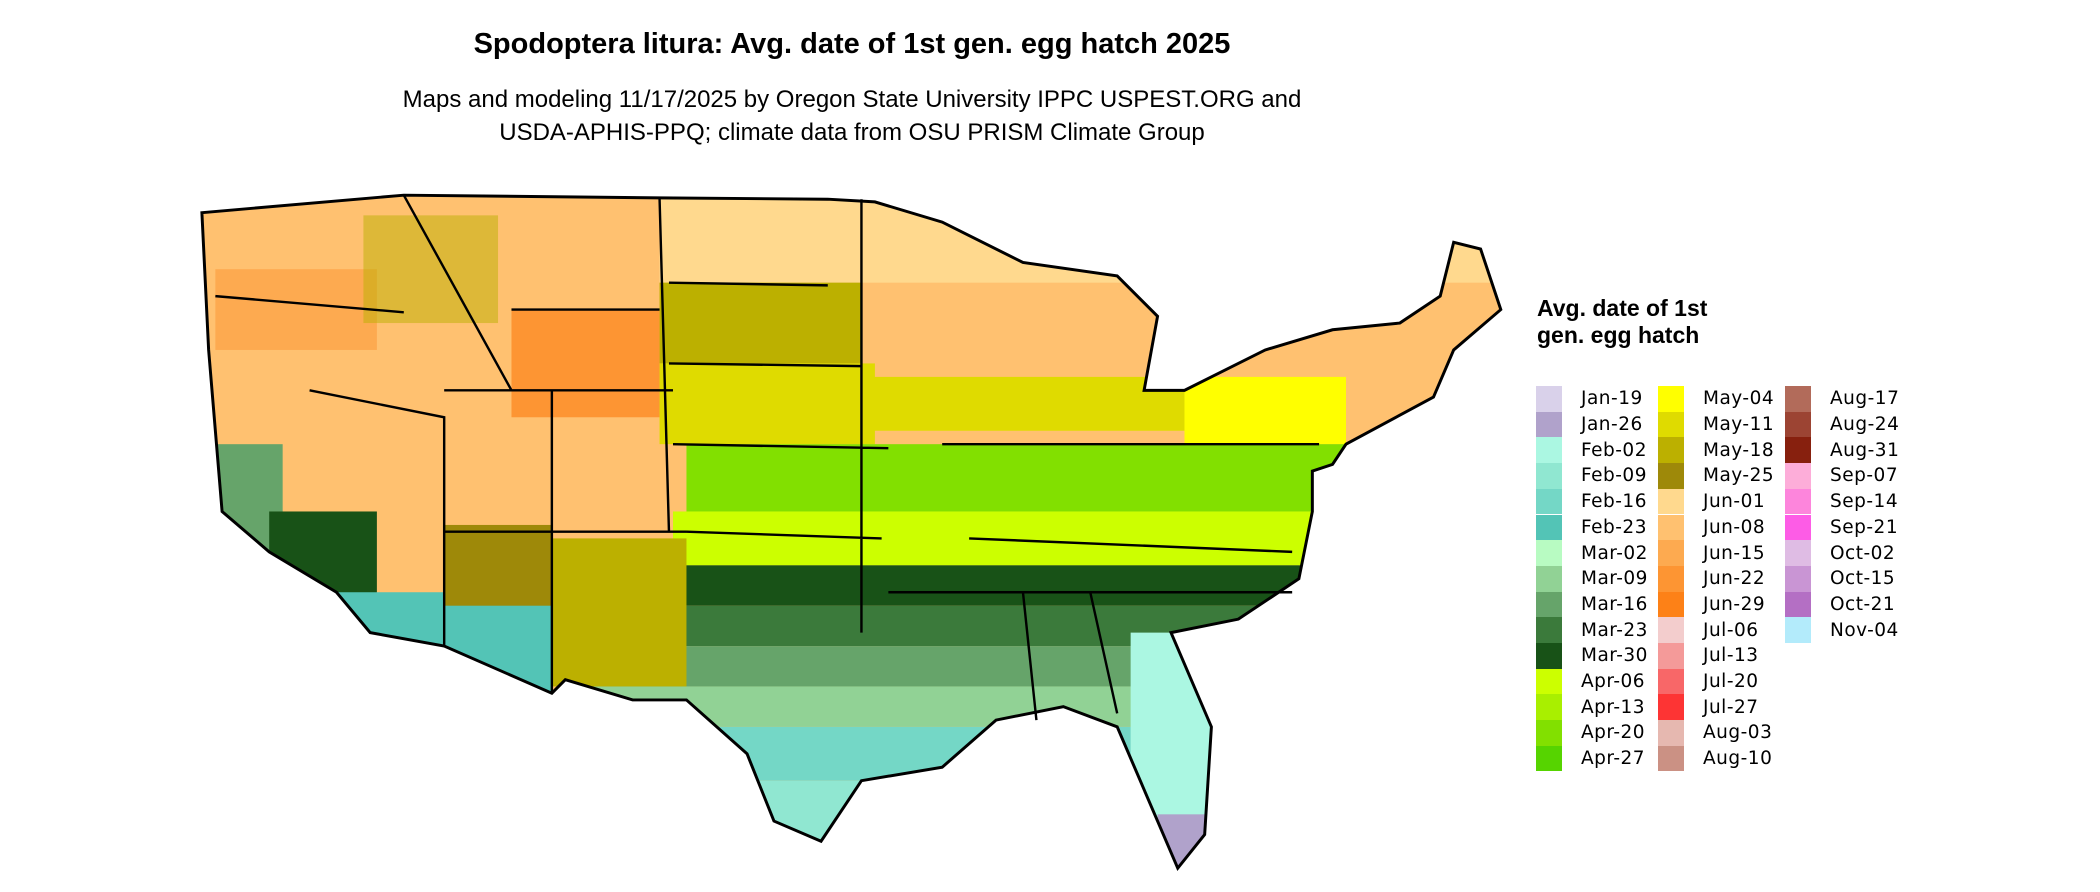 The image size is (2100, 892). I want to click on legend-item: Mar-09, so click(1592, 578).